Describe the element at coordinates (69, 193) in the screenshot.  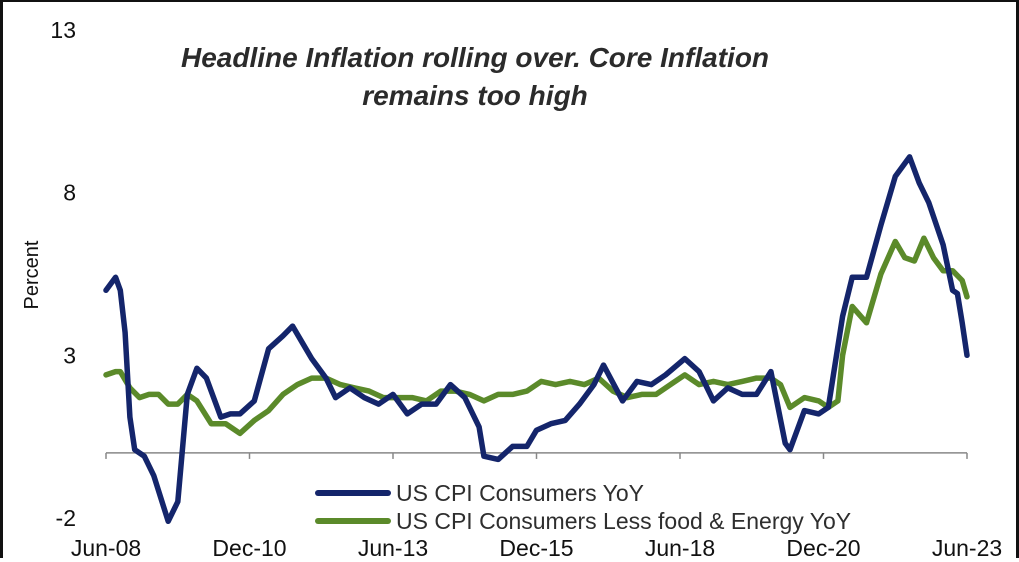
I see `y-tick-label: 8` at that location.